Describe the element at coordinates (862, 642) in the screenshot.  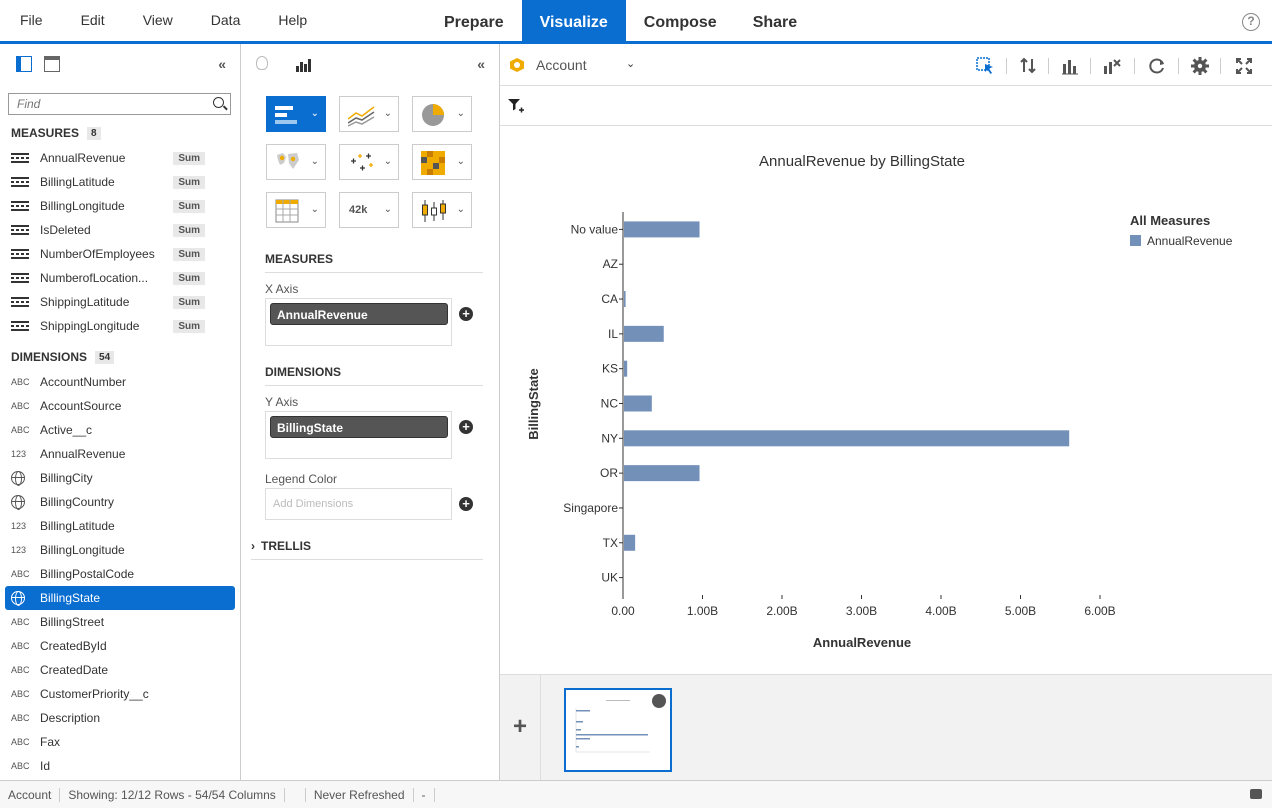
I see `x-axis-title: AnnualRevenue` at that location.